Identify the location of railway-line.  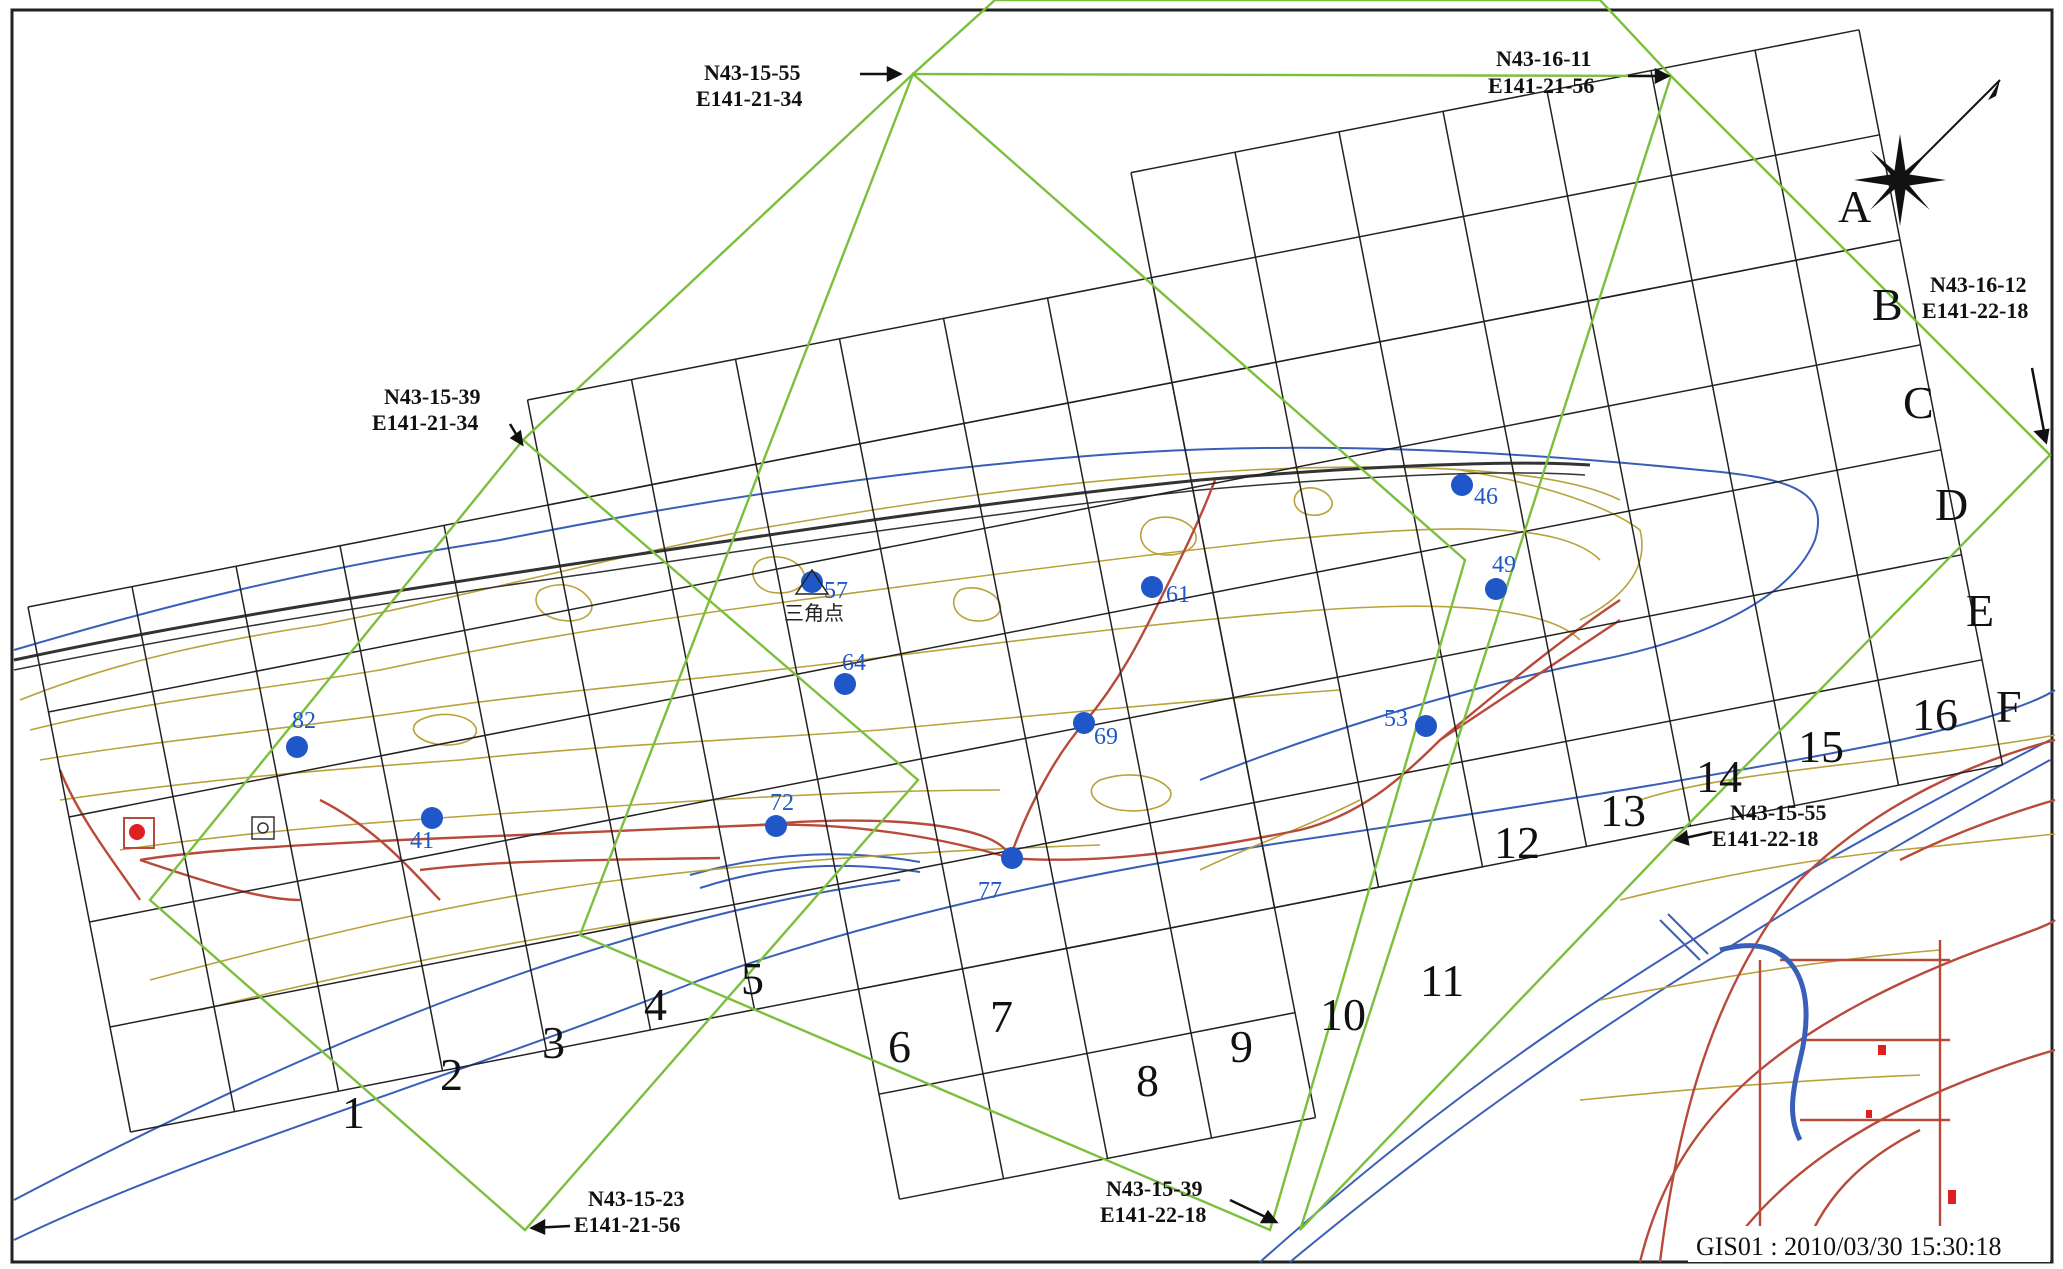
(802, 566).